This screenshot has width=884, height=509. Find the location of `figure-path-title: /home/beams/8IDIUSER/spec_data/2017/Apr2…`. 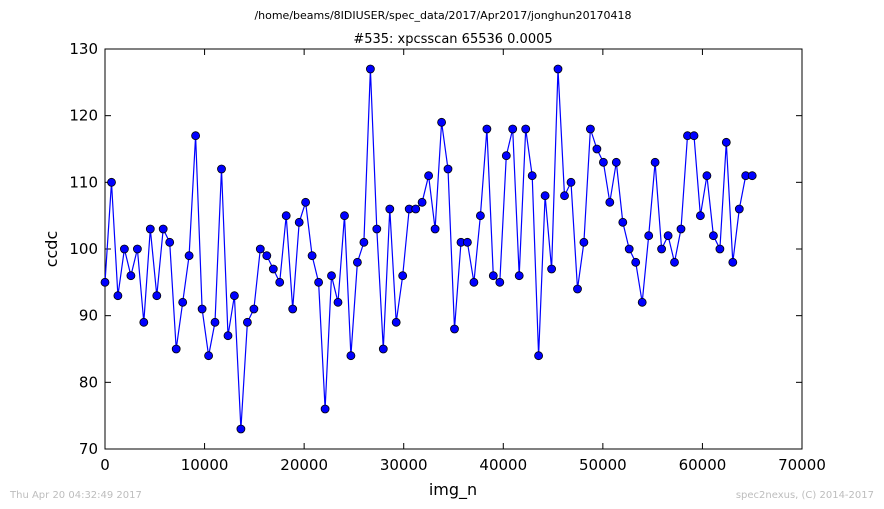

figure-path-title: /home/beams/8IDIUSER/spec_data/2017/Apr2… is located at coordinates (442, 15).